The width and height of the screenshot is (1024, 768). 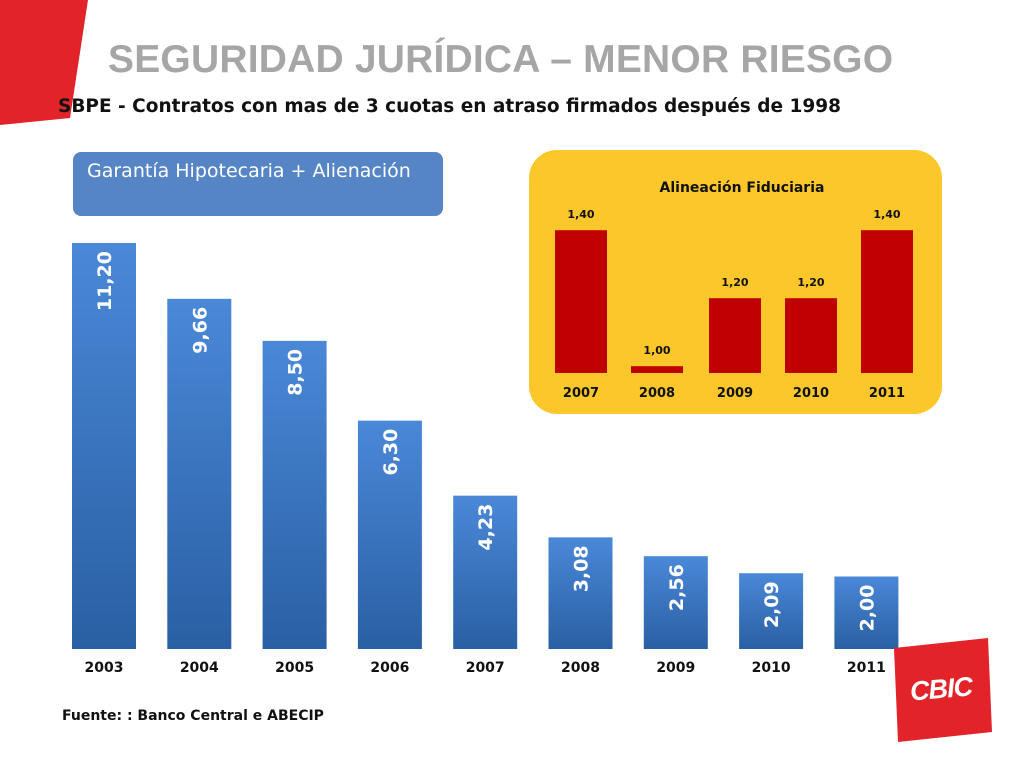 I want to click on bar-value-label: 6,30, so click(x=391, y=452).